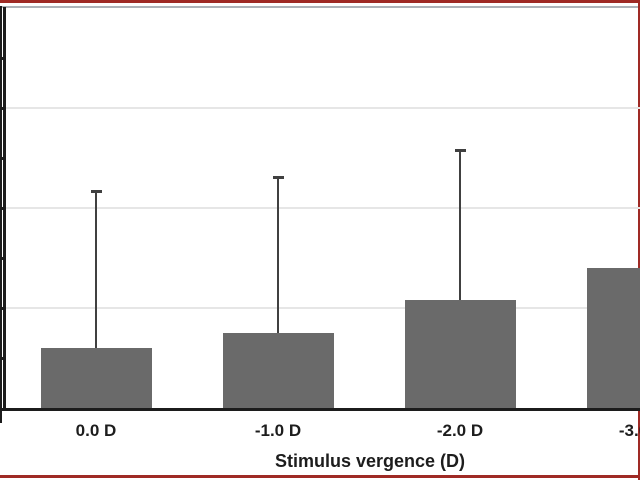 This screenshot has width=640, height=480. What do you see at coordinates (96, 378) in the screenshot?
I see `bar-0.0D` at bounding box center [96, 378].